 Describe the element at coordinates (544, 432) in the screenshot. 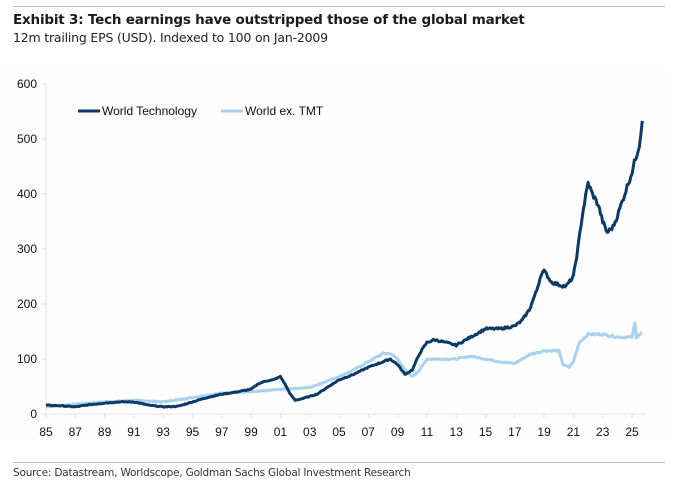

I see `x-tick-label: 19` at that location.